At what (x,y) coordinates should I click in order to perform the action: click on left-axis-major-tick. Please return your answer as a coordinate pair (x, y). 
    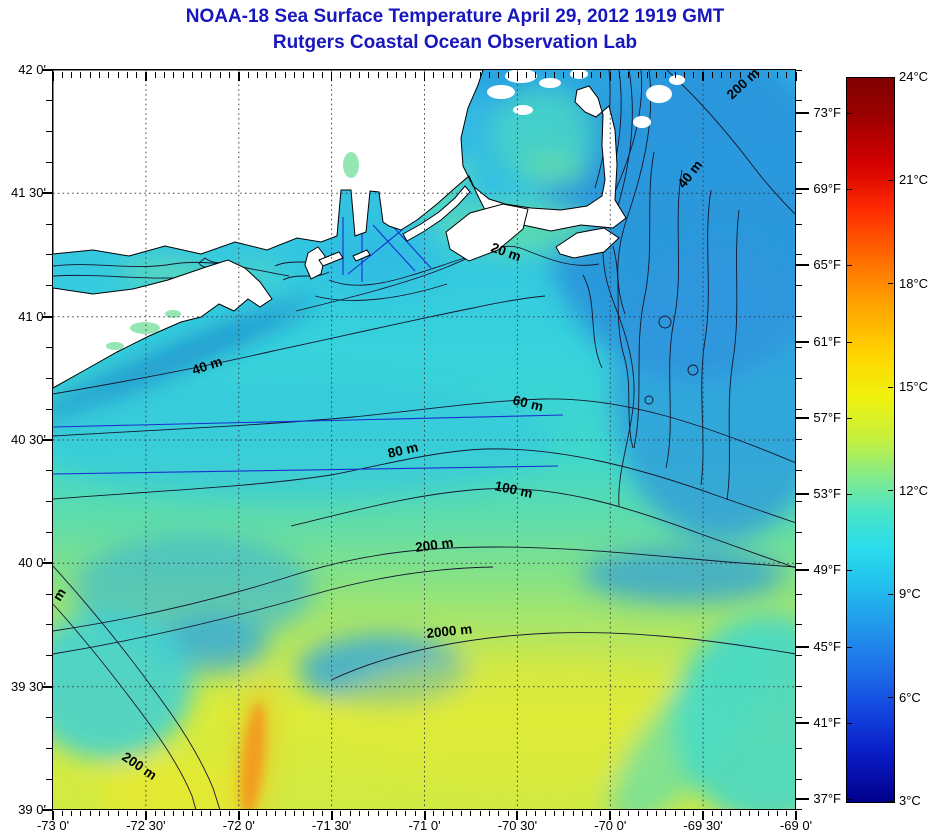
    Looking at the image, I should click on (47, 440).